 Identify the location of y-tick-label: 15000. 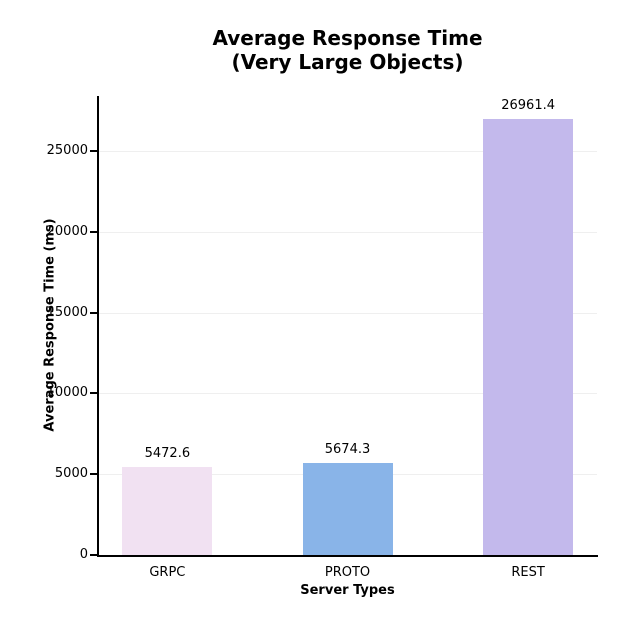
(67, 312).